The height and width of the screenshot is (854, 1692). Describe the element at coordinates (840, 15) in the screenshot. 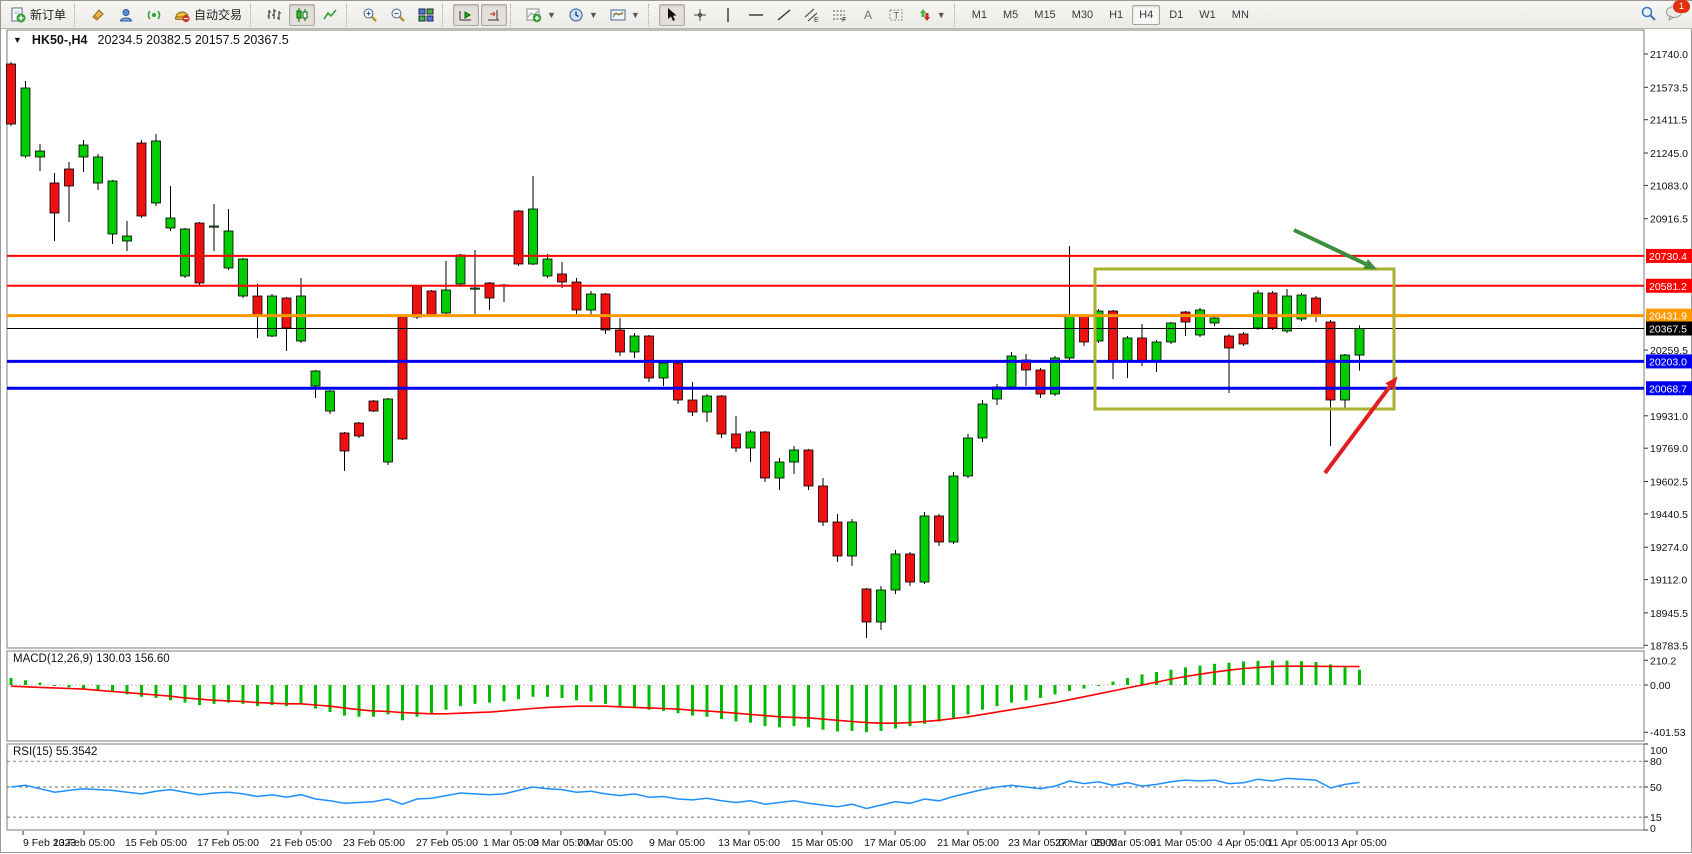

I see `fibonacci-button: F` at that location.